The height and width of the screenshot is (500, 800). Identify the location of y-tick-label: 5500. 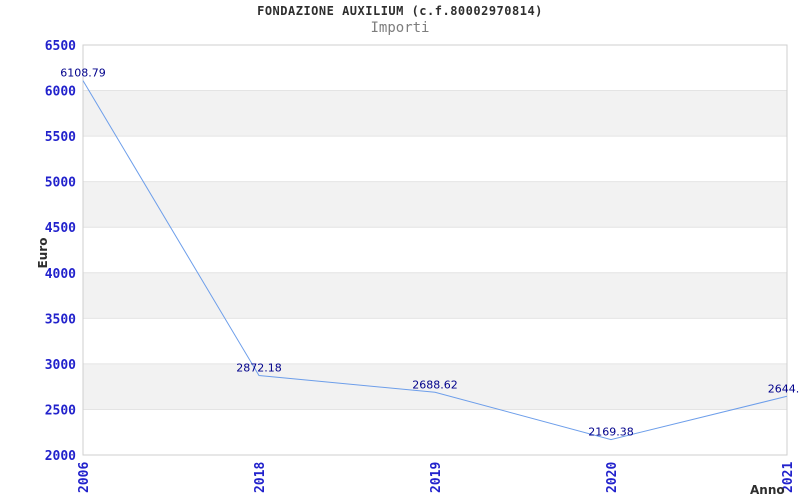
(60, 137).